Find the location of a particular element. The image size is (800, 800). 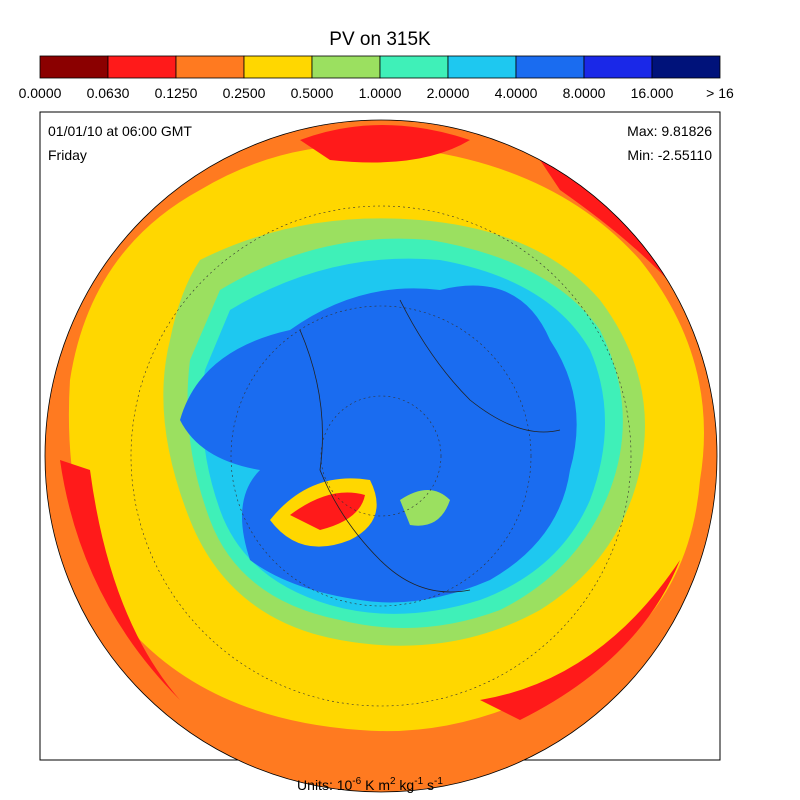

colorbar-label: 8.0000 is located at coordinates (584, 93).